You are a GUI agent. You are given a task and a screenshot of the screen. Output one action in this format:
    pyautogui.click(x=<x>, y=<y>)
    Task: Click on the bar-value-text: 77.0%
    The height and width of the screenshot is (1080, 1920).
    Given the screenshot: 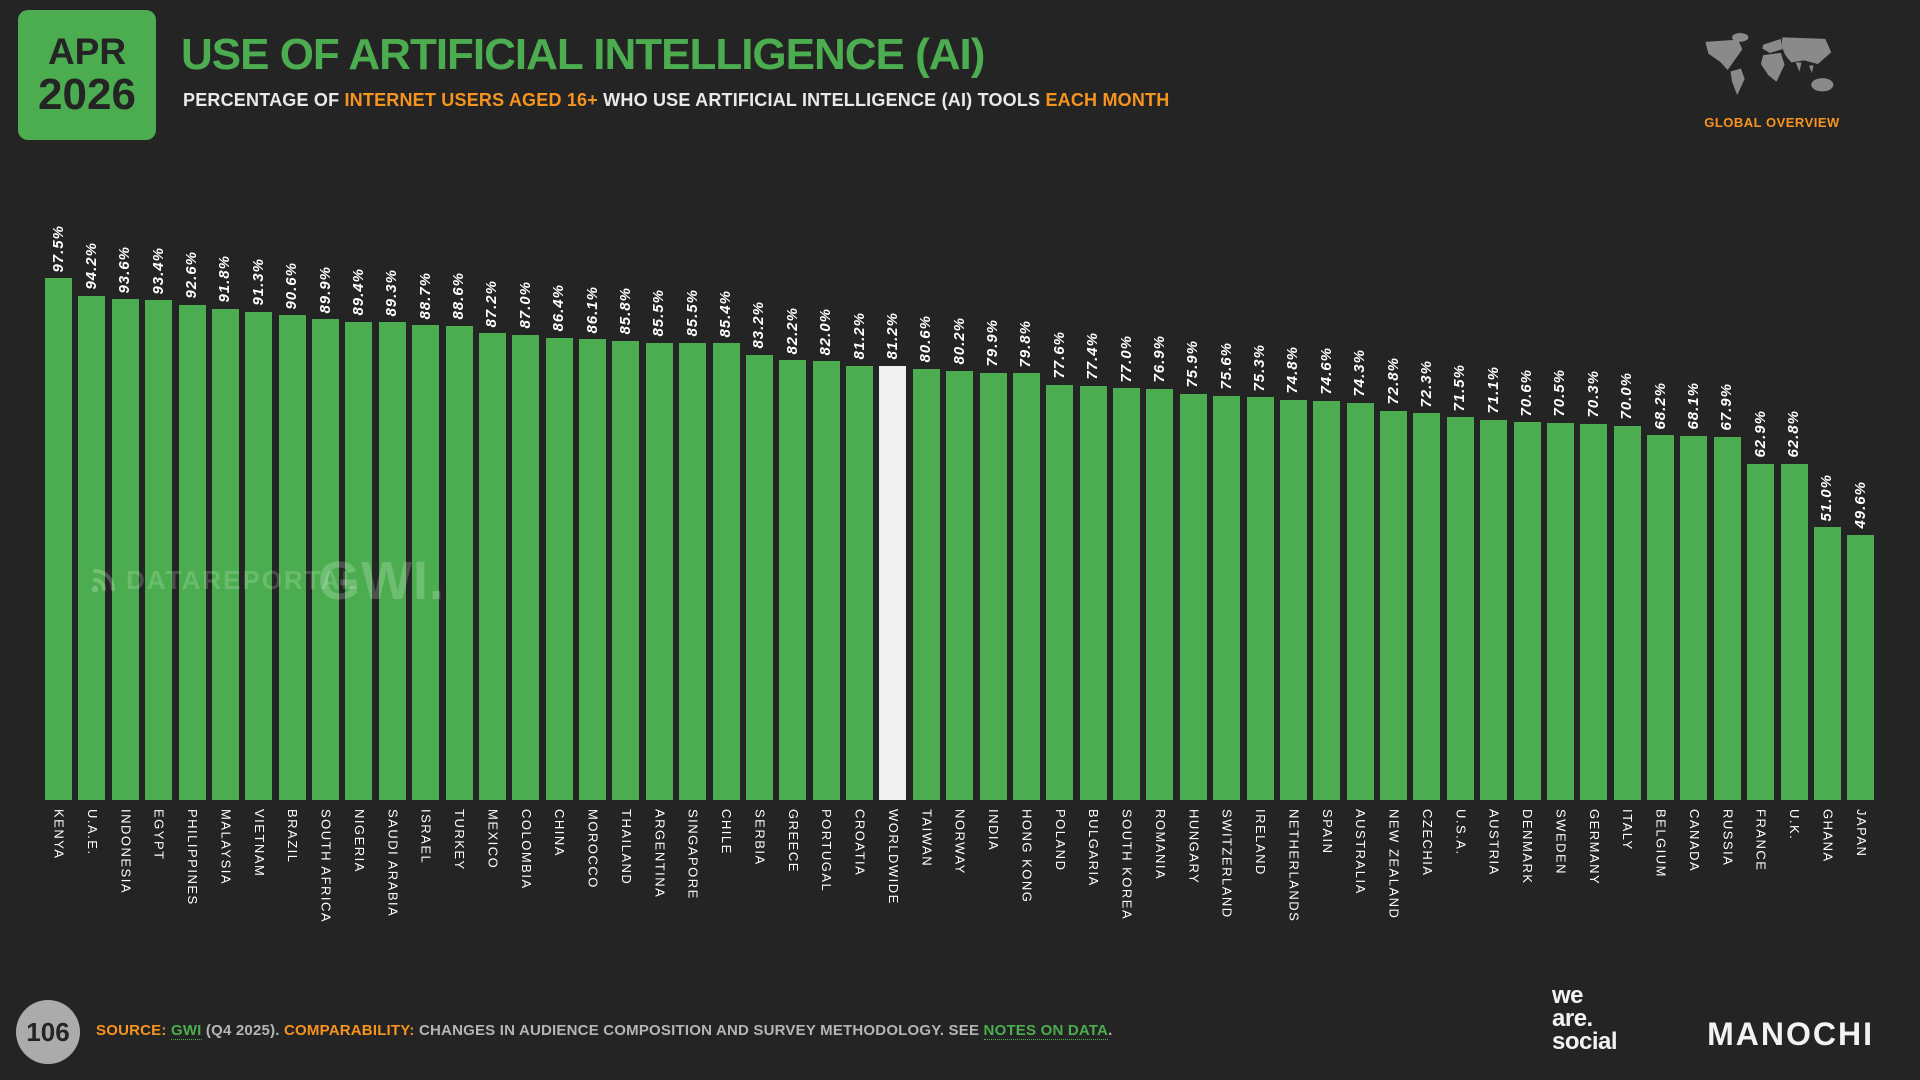 What is the action you would take?
    pyautogui.click(x=1126, y=358)
    